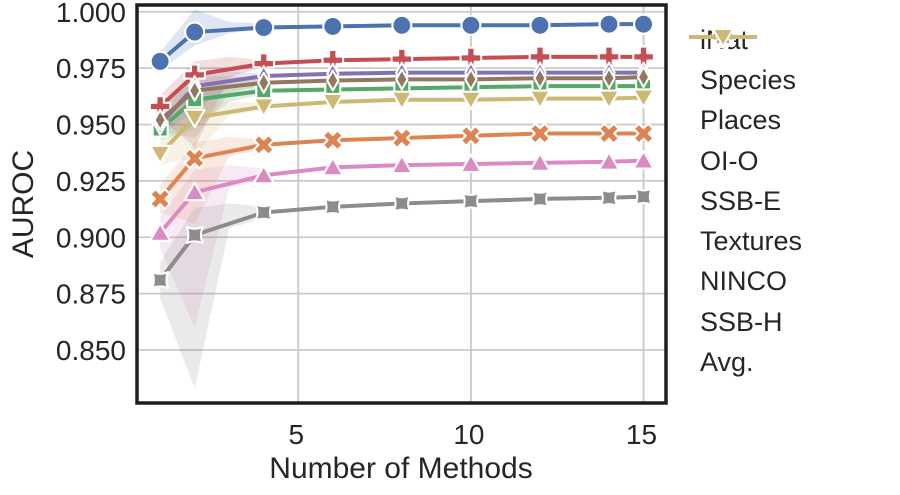 The height and width of the screenshot is (495, 900). Describe the element at coordinates (402, 166) in the screenshot. I see `series-species` at that location.